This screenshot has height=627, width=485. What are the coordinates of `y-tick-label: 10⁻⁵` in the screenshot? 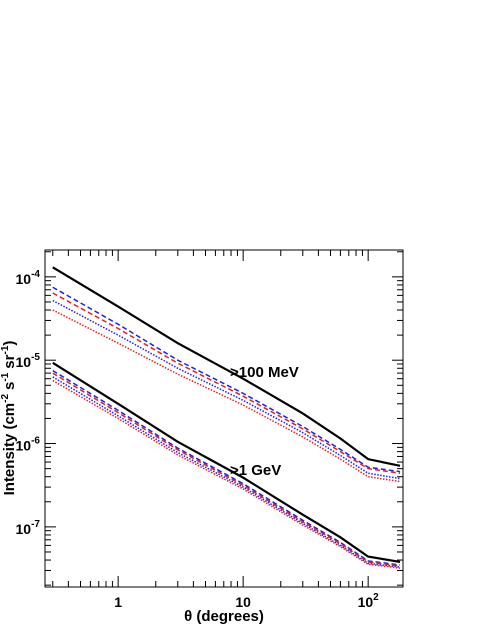 It's located at (28, 361).